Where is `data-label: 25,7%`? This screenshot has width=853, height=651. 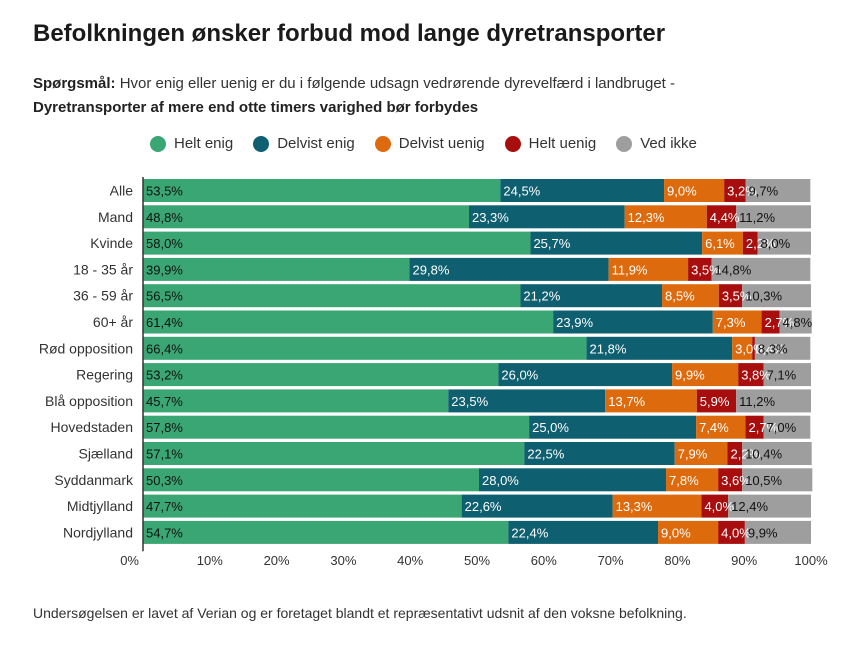 data-label: 25,7% is located at coordinates (551, 243).